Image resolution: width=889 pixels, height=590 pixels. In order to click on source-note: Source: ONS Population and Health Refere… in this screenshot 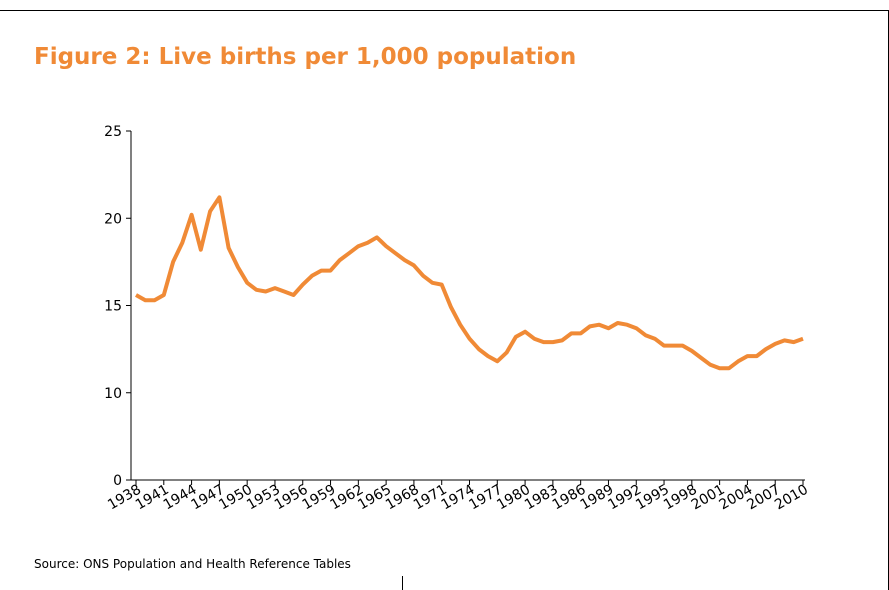, I will do `click(192, 564)`.